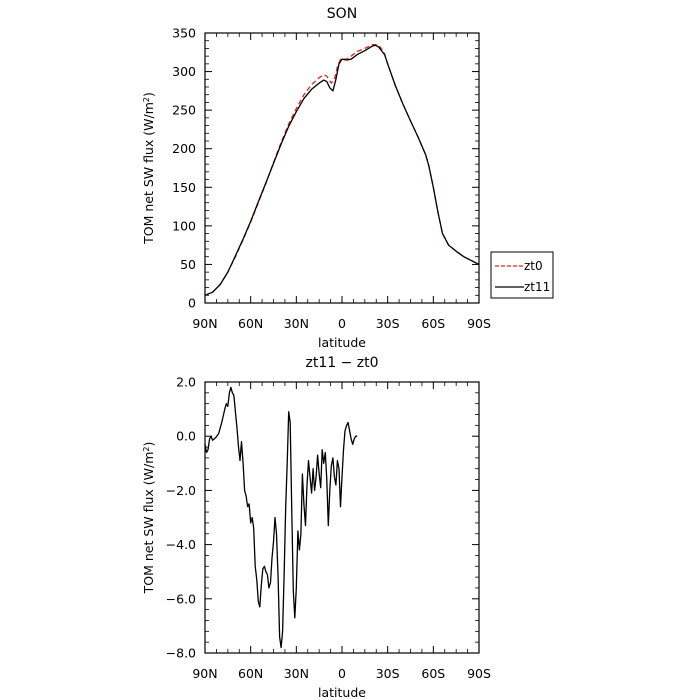 This screenshot has width=700, height=700. I want to click on legend-box, so click(522, 275).